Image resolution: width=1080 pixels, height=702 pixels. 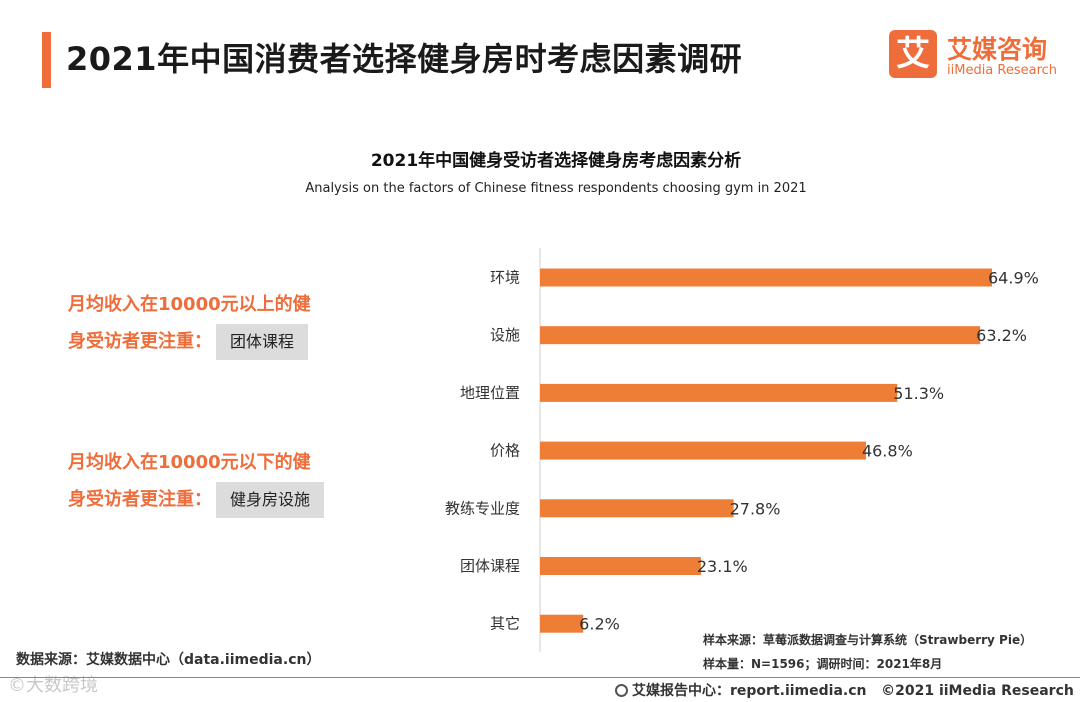 I want to click on logo-mark-icon: 艾, so click(x=913, y=54).